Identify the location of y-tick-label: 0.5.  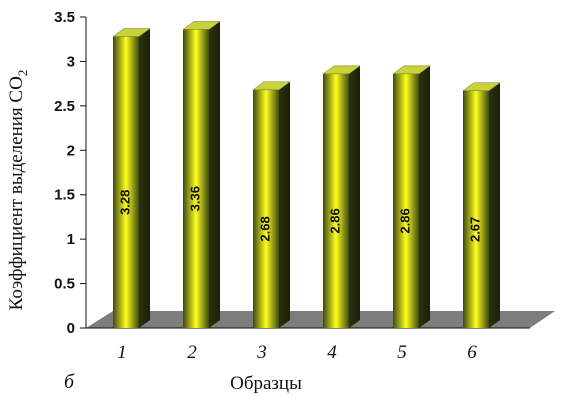
(64, 284).